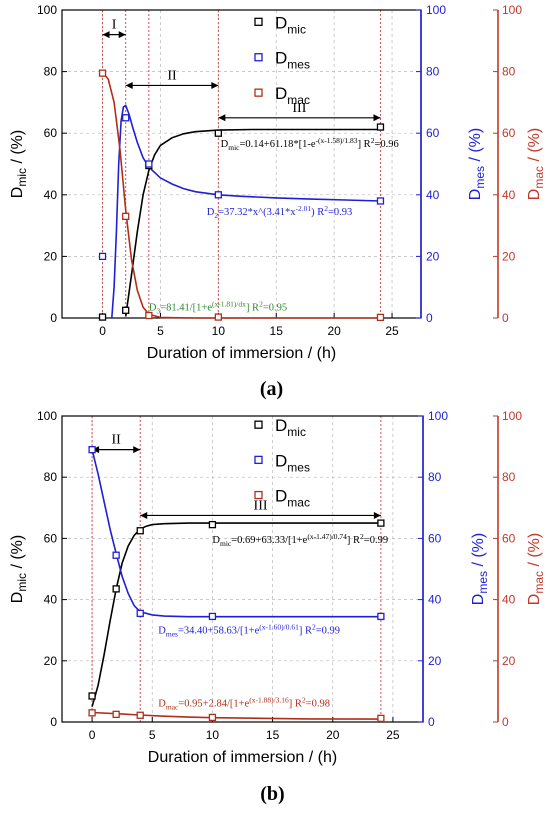 Image resolution: width=550 pixels, height=815 pixels. What do you see at coordinates (438, 416) in the screenshot?
I see `y-tick-label-mes: 100` at bounding box center [438, 416].